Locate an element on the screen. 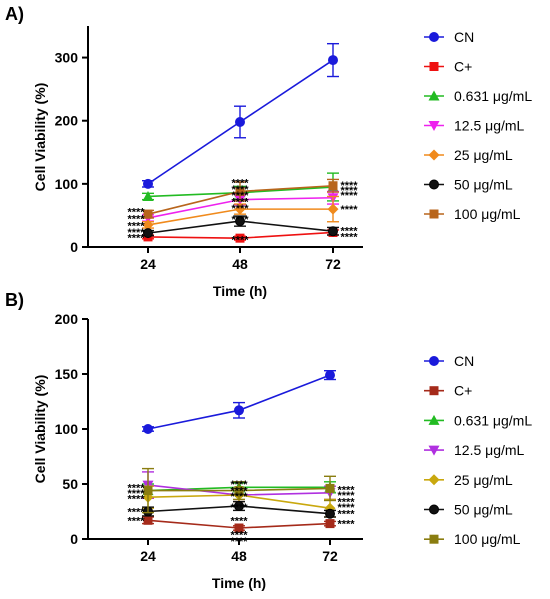 This screenshot has height=599, width=550. legend-label: 12.5 μg/mL is located at coordinates (489, 126).